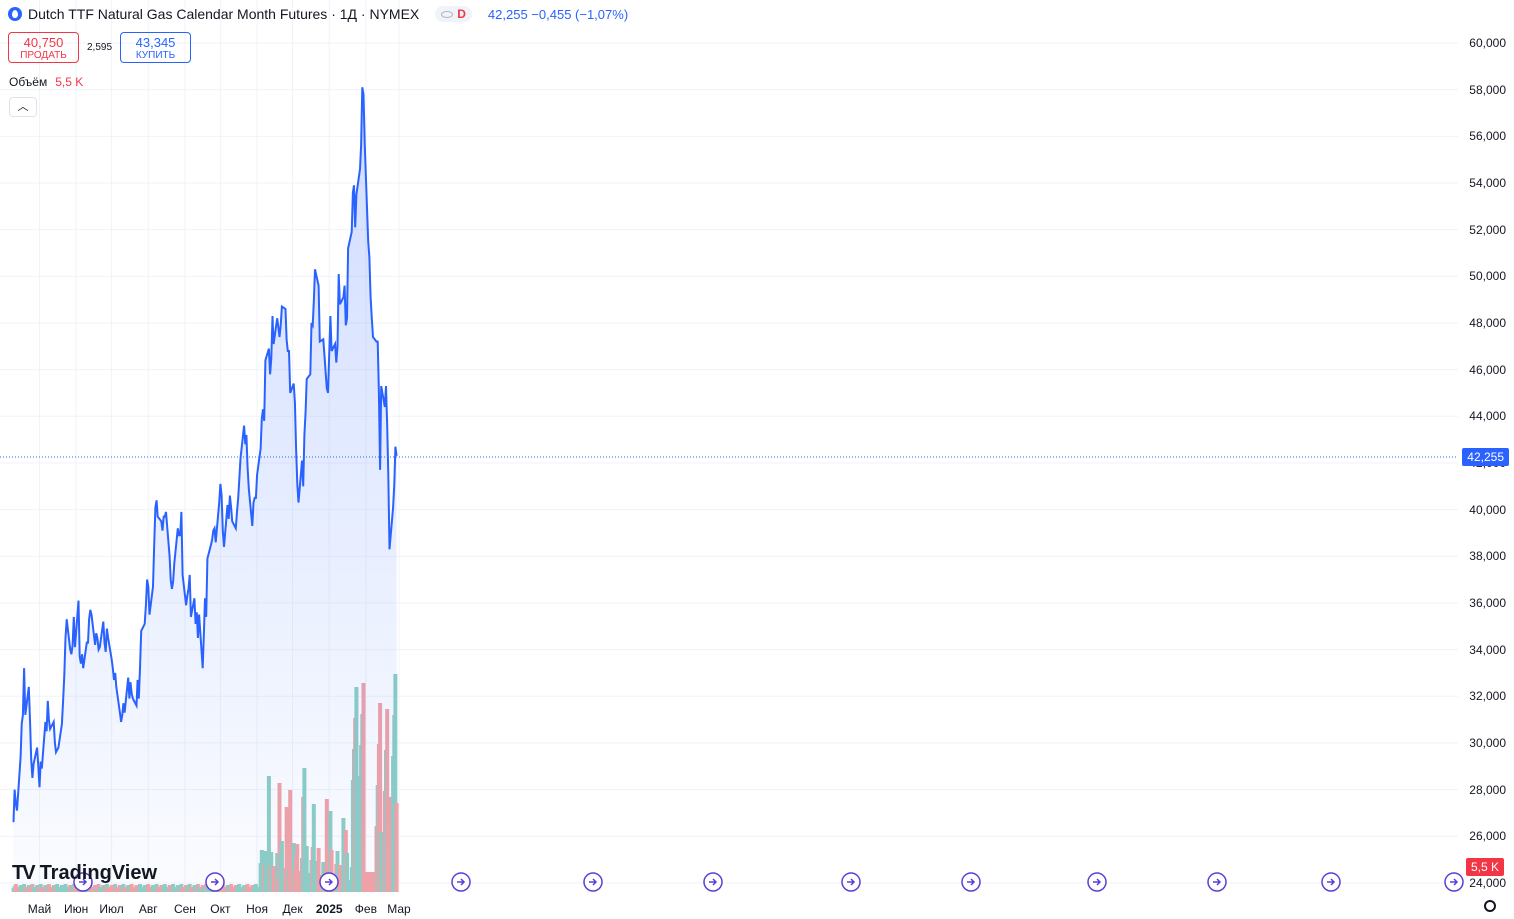 This screenshot has width=1514, height=919. Describe the element at coordinates (365, 909) in the screenshot. I see `time-axis-label: Фев` at that location.